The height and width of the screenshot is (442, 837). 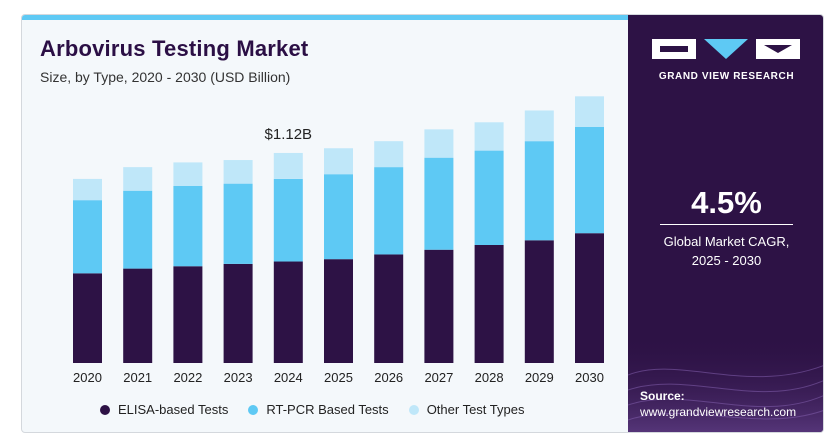 What do you see at coordinates (188, 314) in the screenshot?
I see `bar-elisa-based-tests-2022` at bounding box center [188, 314].